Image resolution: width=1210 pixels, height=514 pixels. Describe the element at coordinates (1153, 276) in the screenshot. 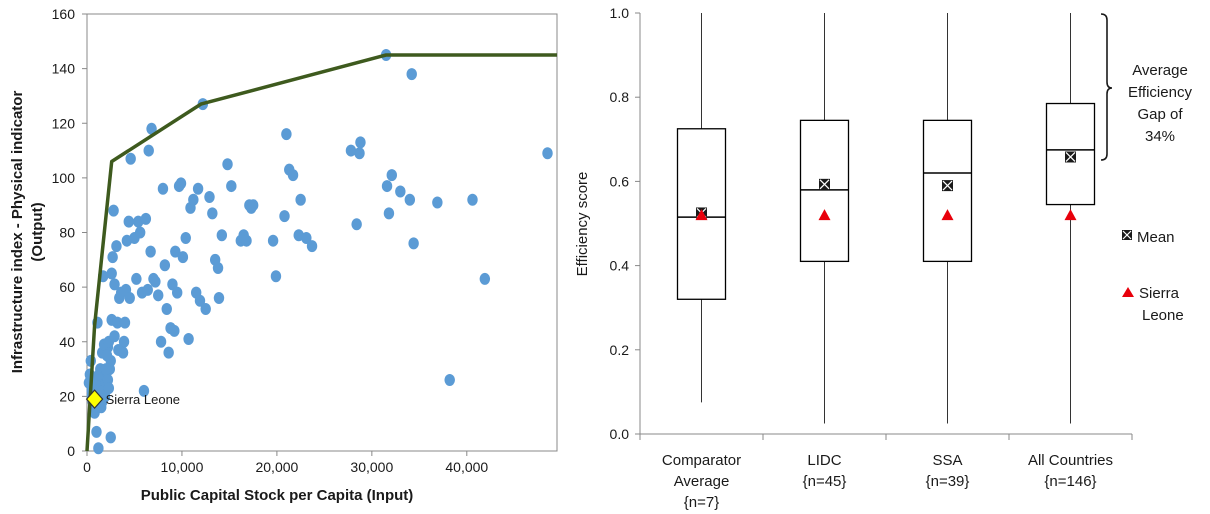

I see `box-legend: Mean Sierra Leone` at that location.